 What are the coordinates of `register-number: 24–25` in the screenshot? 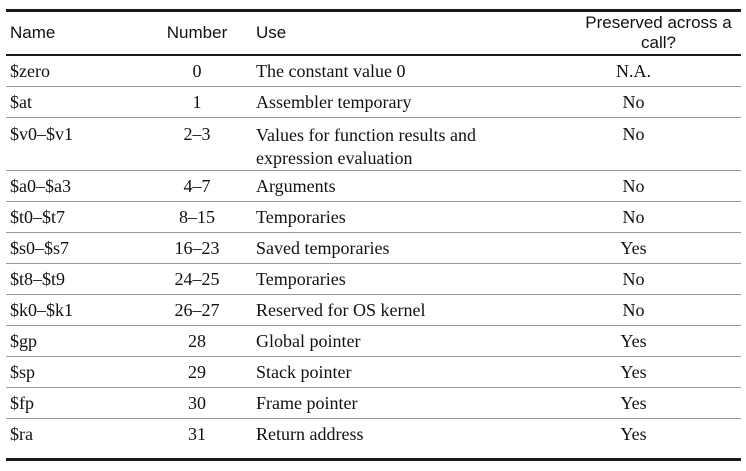 It's located at (197, 279).